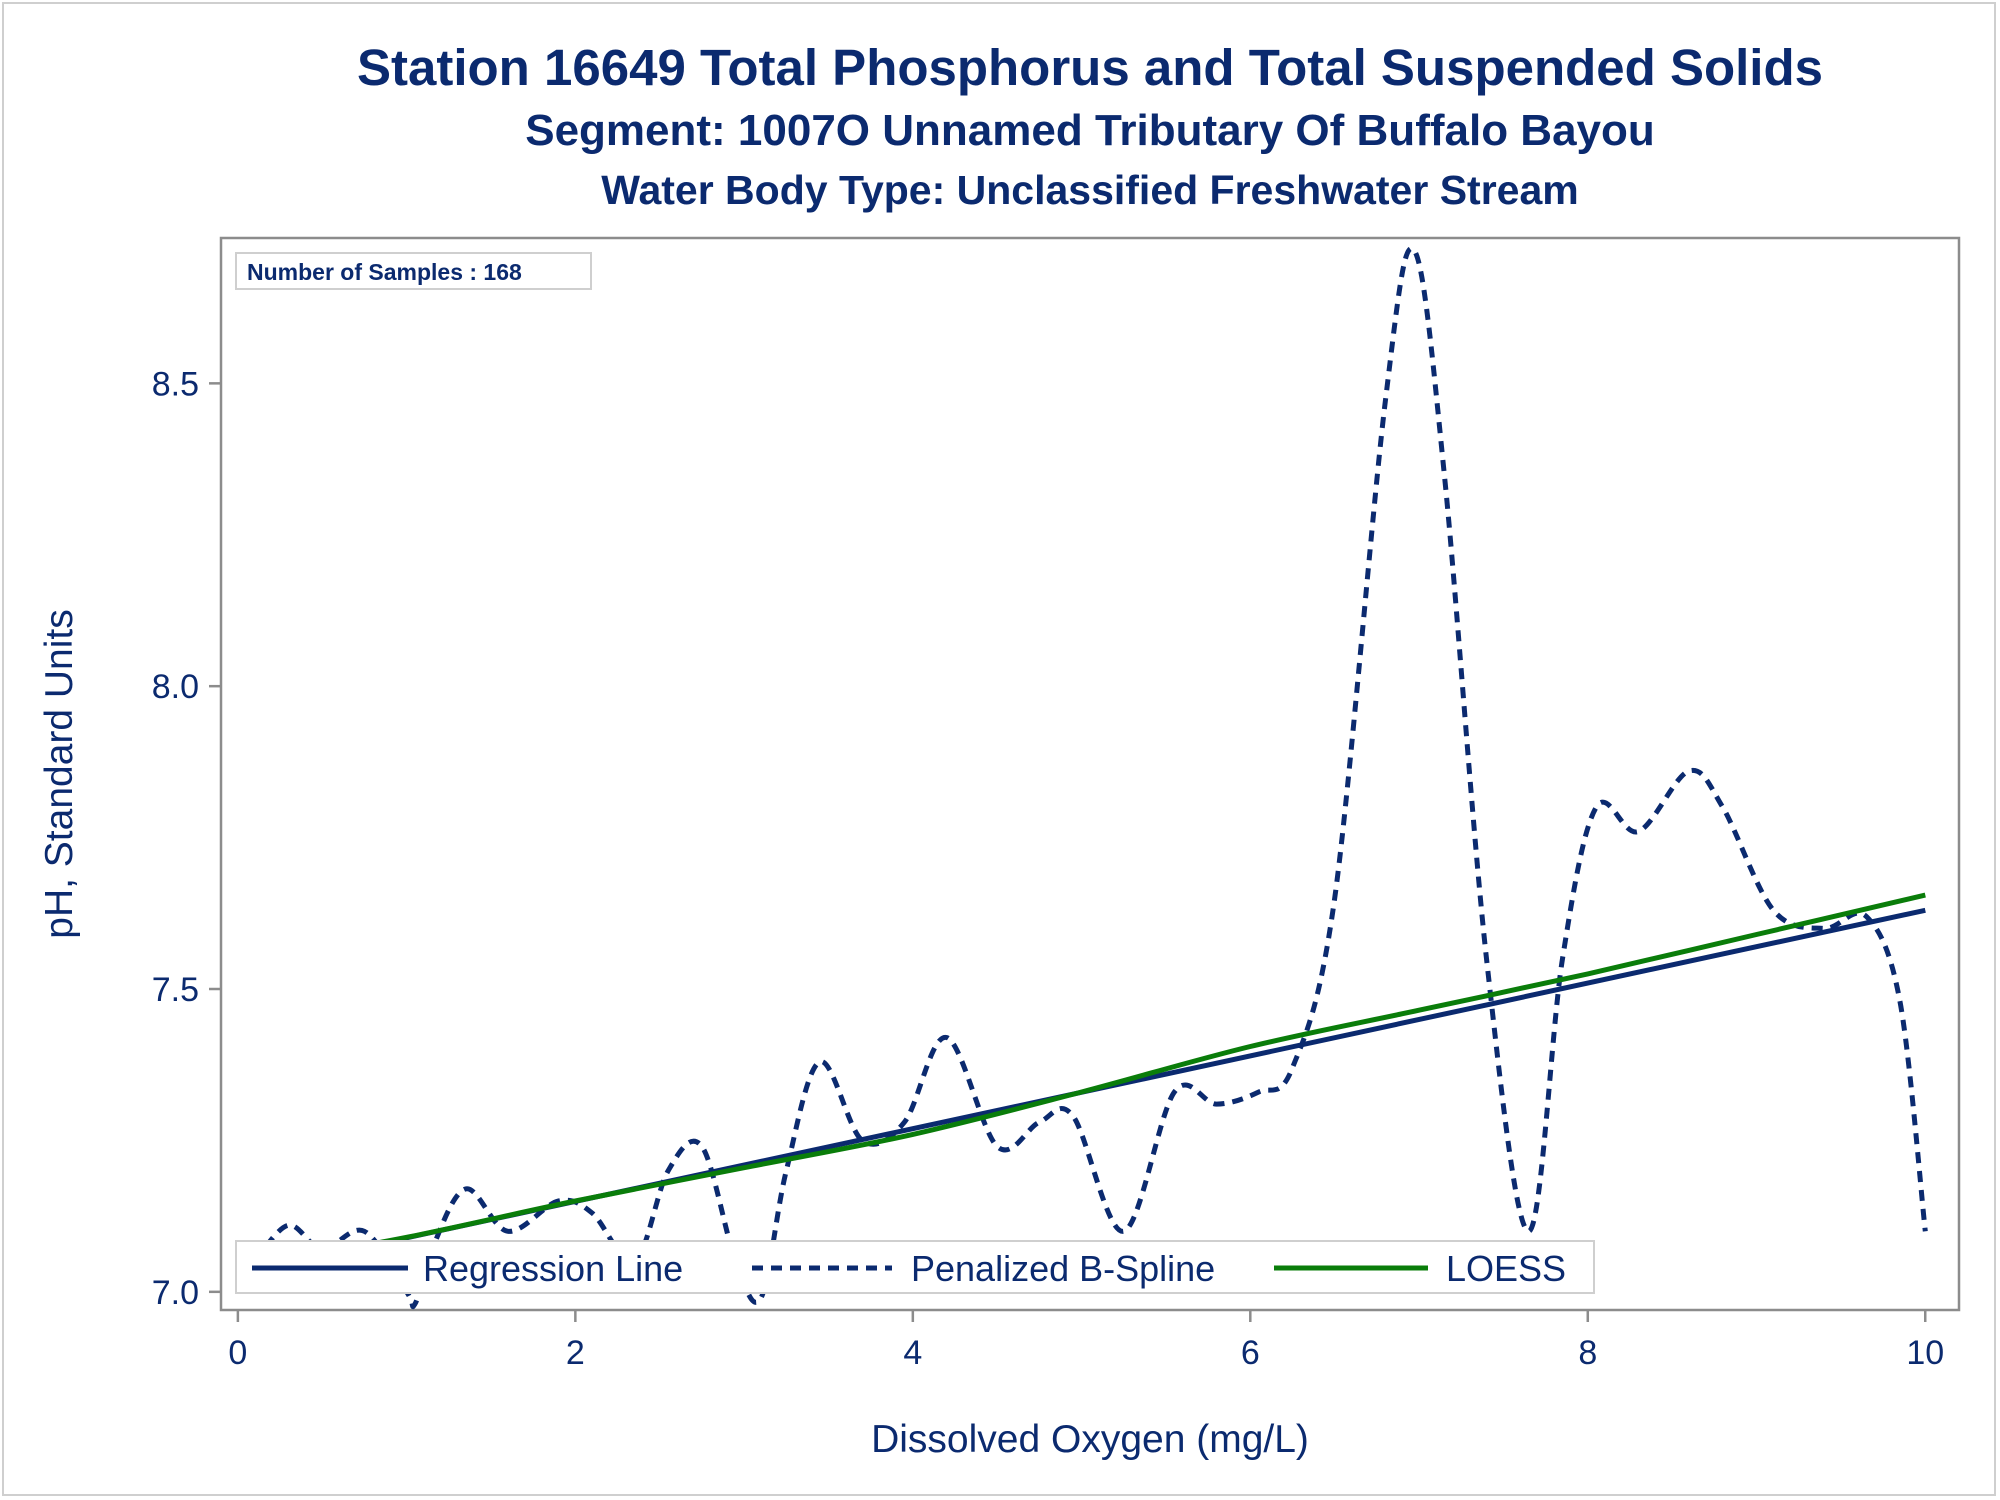  Describe the element at coordinates (186, 838) in the screenshot. I see `y-axis: 7.0 7.5 8.0 8.5` at that location.